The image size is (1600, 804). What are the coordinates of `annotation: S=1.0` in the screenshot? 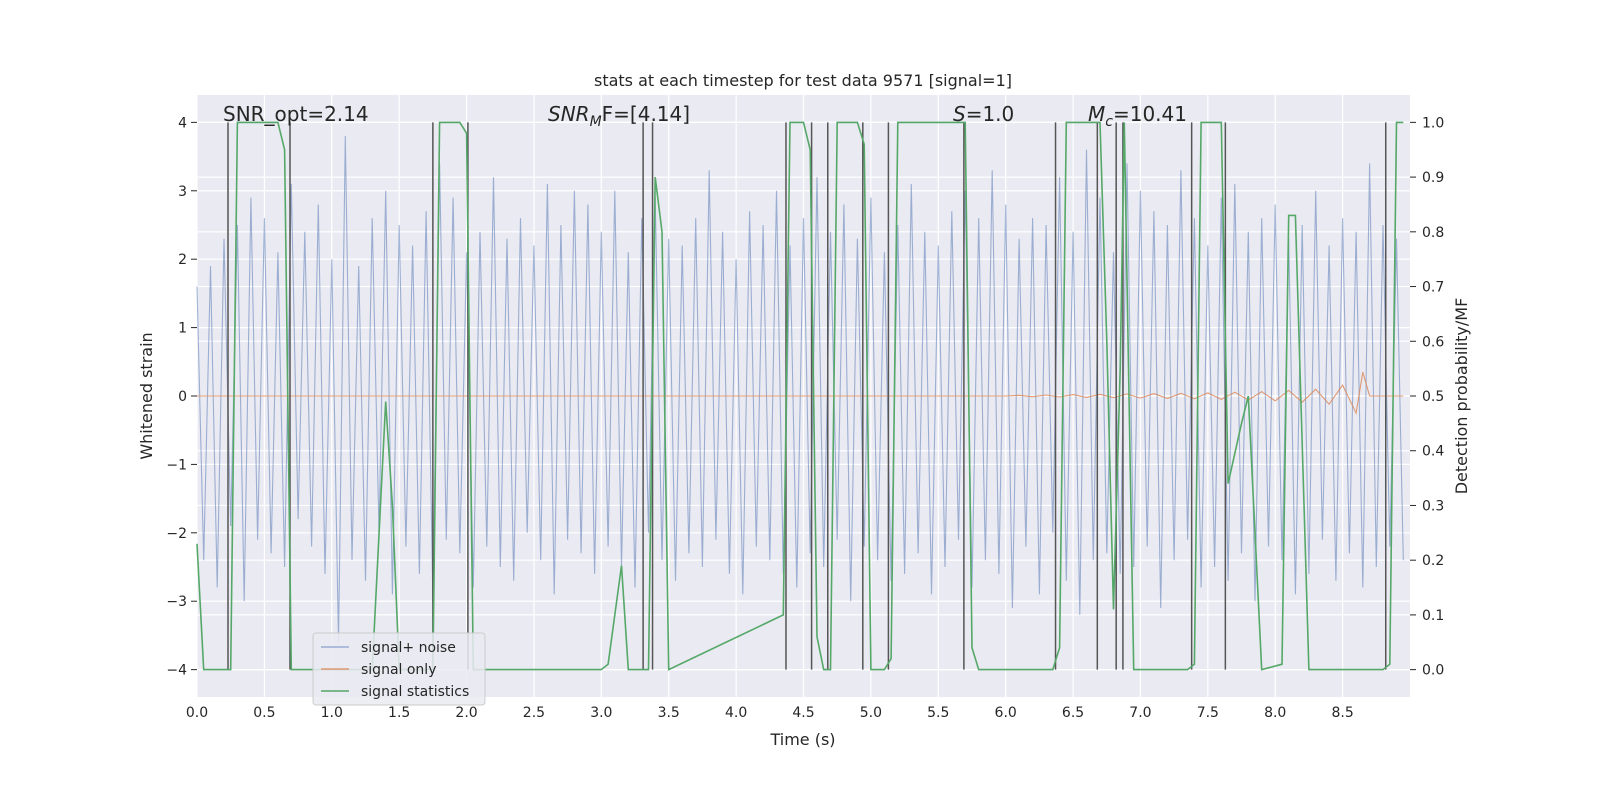 It's located at (983, 114).